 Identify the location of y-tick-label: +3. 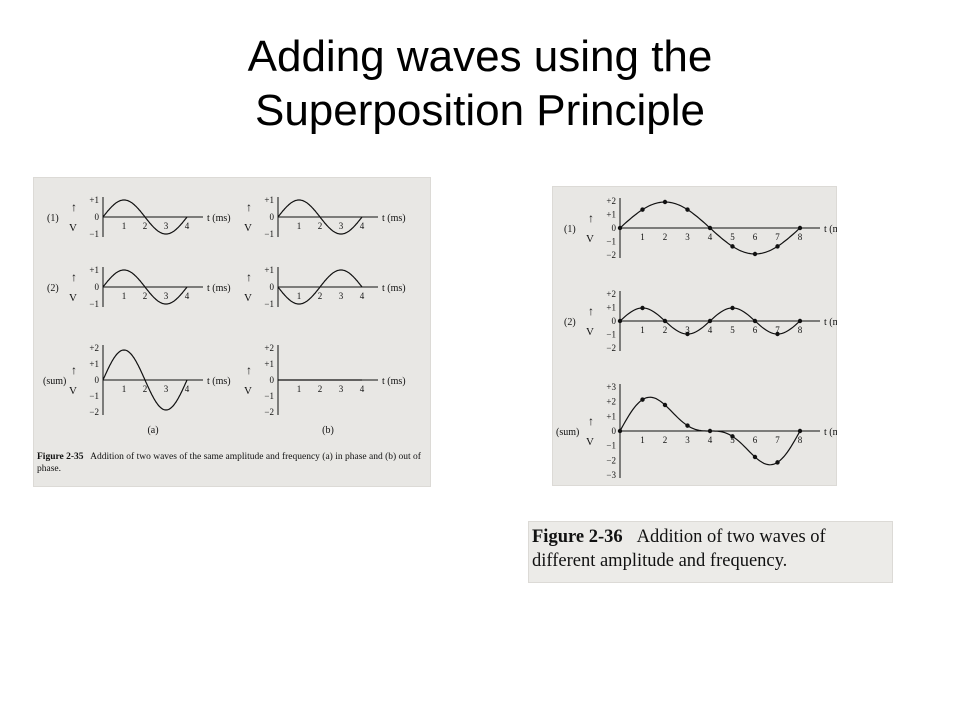
(611, 387).